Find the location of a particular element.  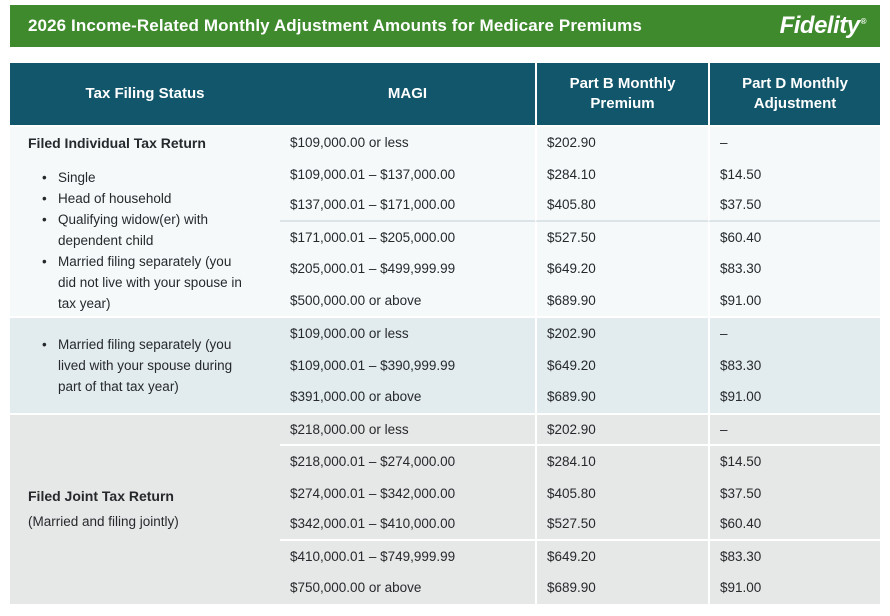

magi-cell: $137,000.01 – $171,000.00 is located at coordinates (407, 206).